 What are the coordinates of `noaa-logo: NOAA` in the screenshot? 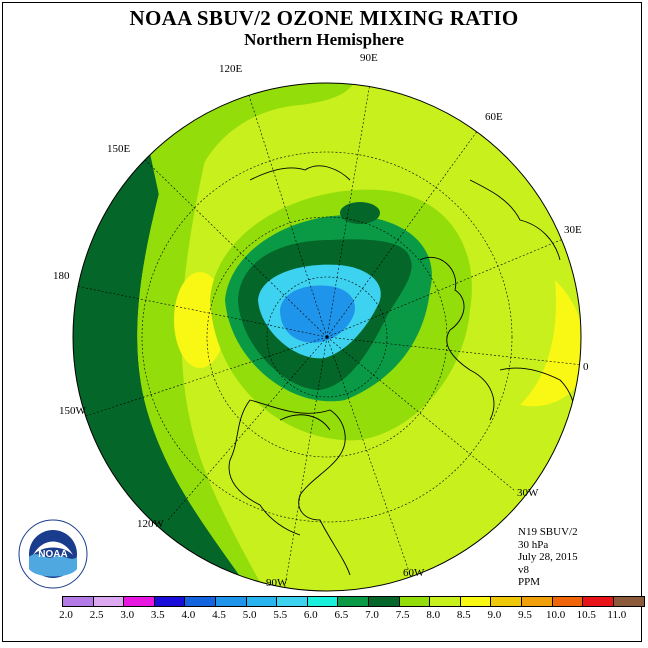 It's located at (53, 554).